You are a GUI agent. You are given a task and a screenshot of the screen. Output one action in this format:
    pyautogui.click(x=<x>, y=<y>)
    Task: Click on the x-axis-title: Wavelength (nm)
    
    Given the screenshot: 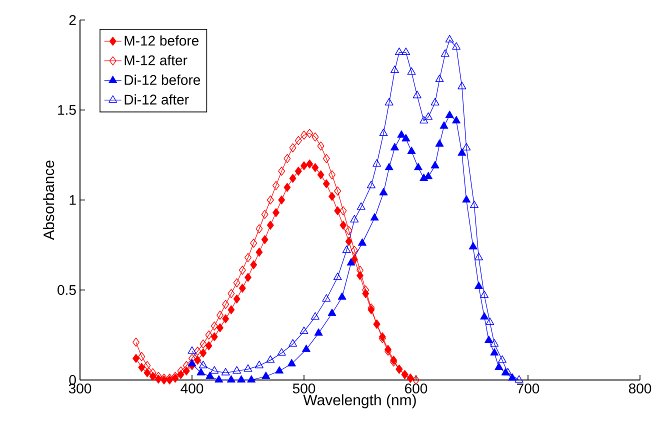 What is the action you would take?
    pyautogui.click(x=359, y=401)
    